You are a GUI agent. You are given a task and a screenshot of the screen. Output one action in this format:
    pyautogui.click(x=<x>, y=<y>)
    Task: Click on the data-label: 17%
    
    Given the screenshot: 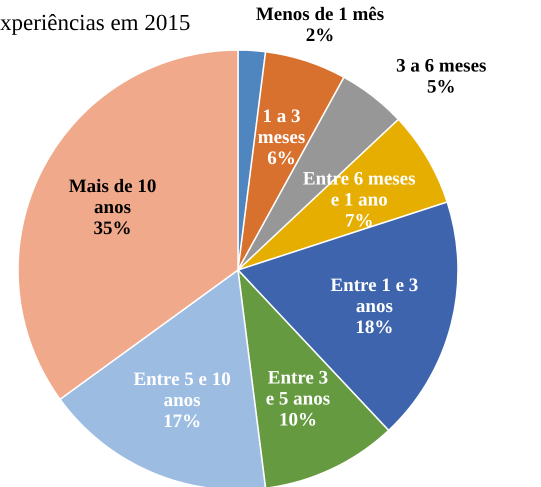 What is the action you would take?
    pyautogui.click(x=182, y=421)
    